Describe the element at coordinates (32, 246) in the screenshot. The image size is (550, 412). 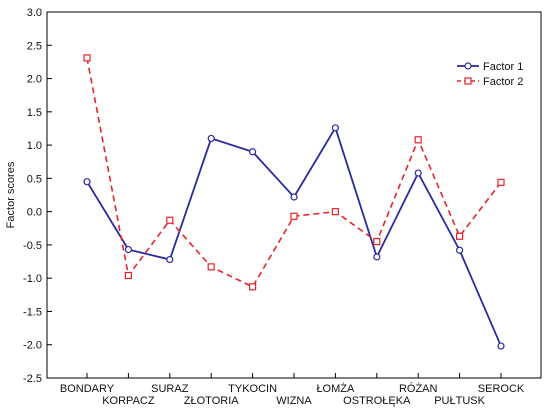
I see `y-tick-label: -0.5` at that location.